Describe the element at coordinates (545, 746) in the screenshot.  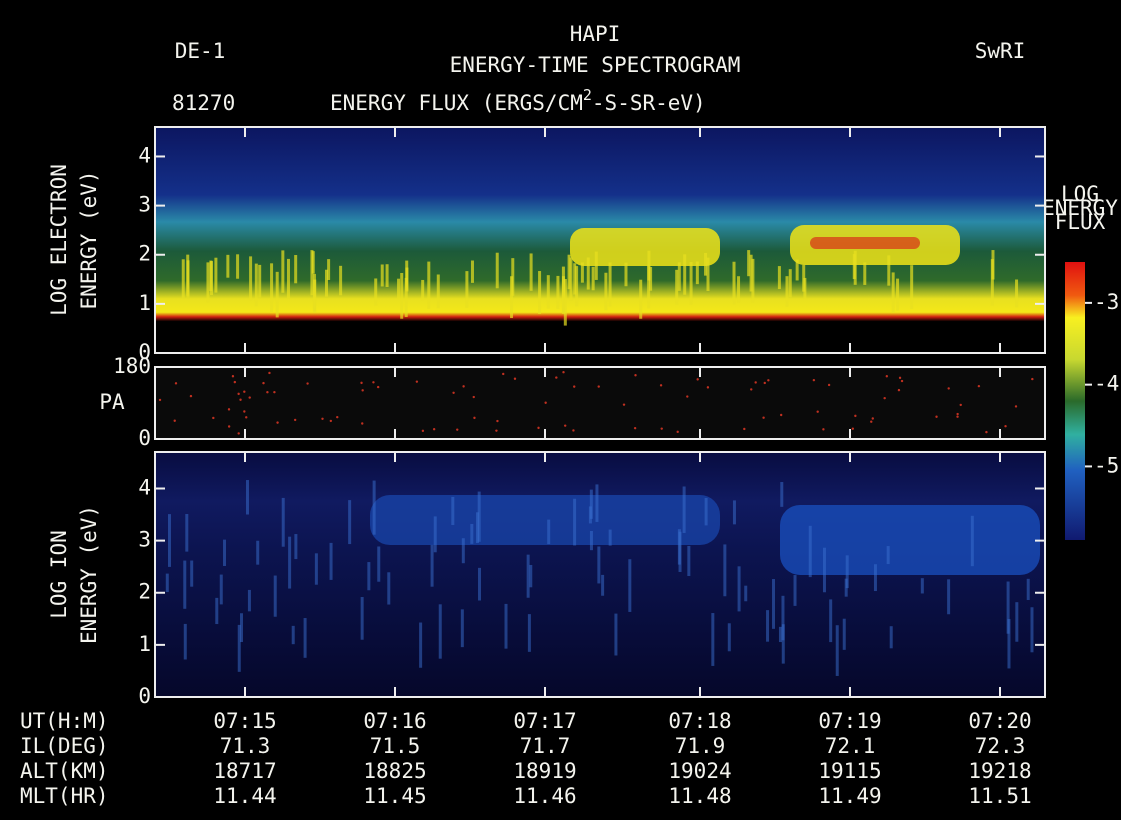
I see `row-value: 71.7` at that location.